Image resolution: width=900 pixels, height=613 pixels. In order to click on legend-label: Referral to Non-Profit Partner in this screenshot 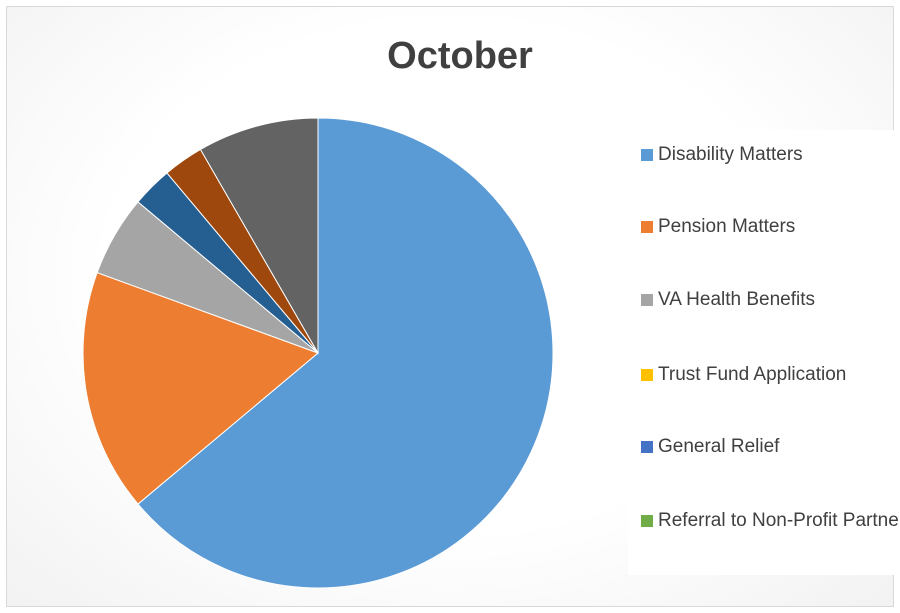, I will do `click(779, 520)`.